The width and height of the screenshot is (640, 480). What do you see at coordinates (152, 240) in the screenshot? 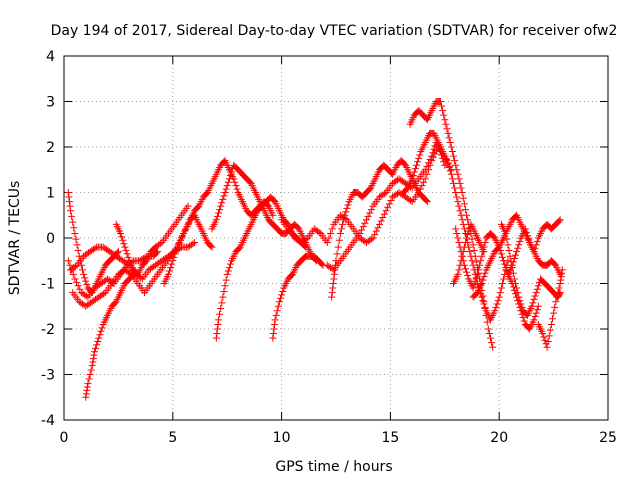
I see `series-t06` at bounding box center [152, 240].